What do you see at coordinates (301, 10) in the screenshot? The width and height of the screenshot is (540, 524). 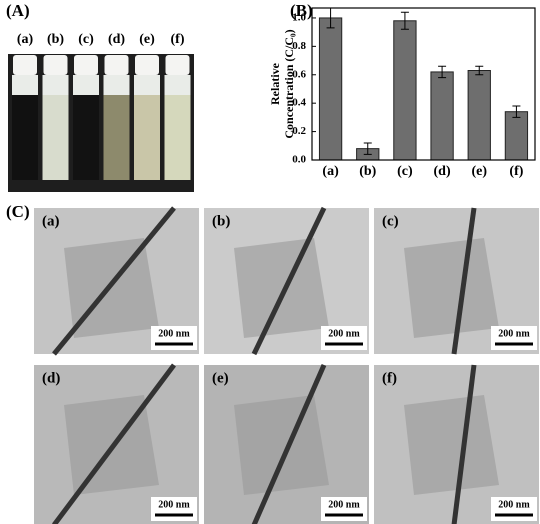 I see `panel-label: (B)` at bounding box center [301, 10].